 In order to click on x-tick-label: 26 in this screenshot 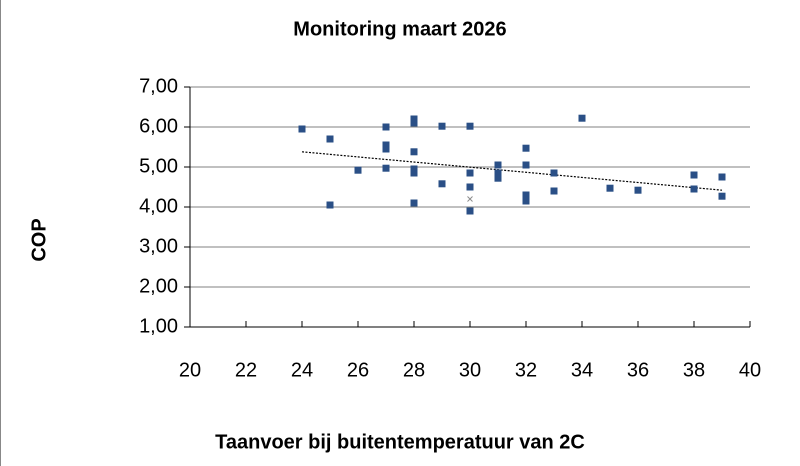, I will do `click(358, 370)`.